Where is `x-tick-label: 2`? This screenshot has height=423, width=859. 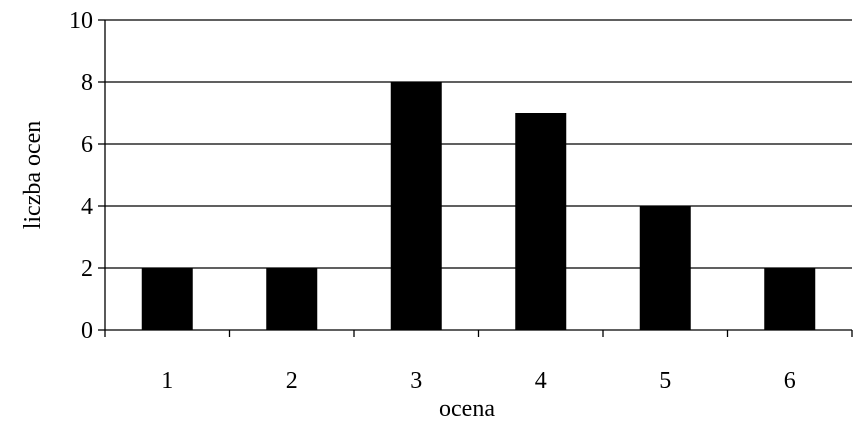
x-tick-label: 2 is located at coordinates (292, 381).